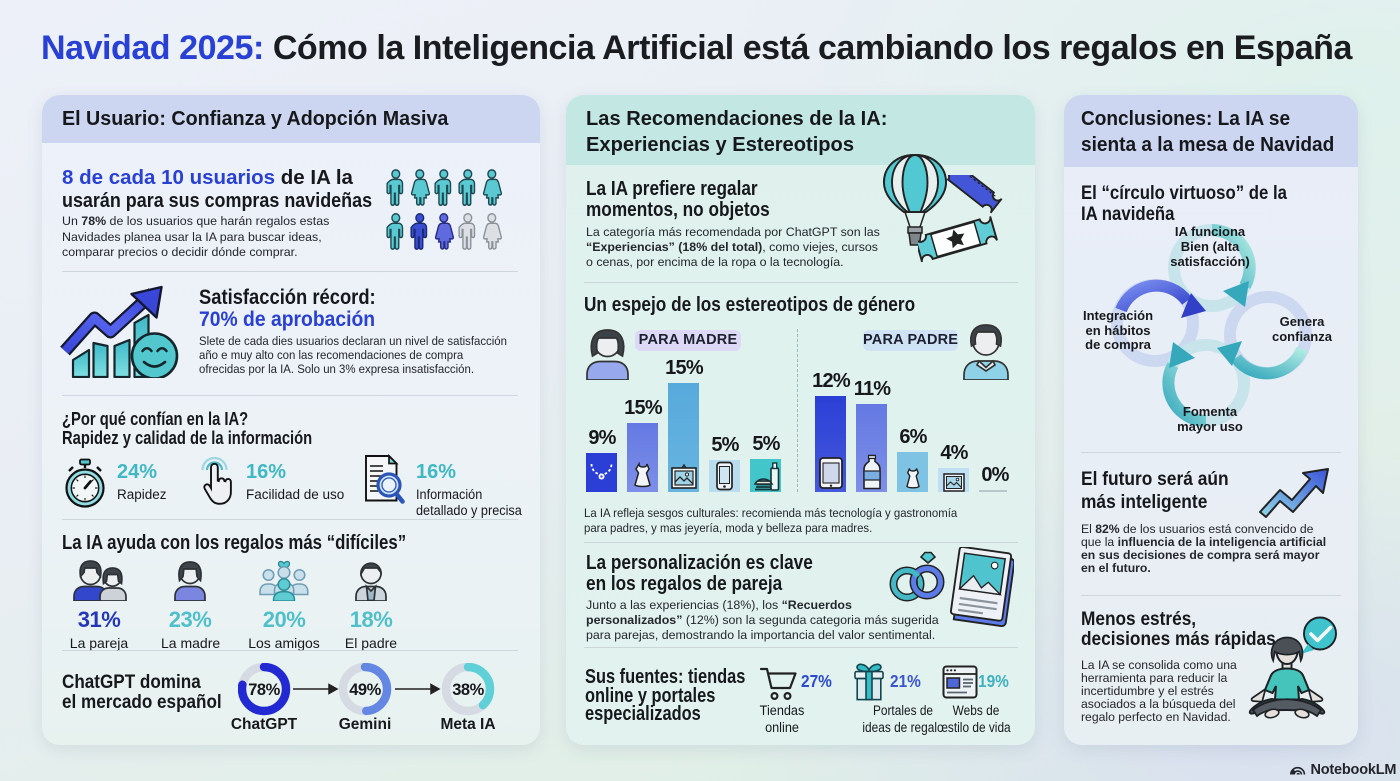 This screenshot has height=781, width=1400. I want to click on svg-text: 49%, so click(365, 690).